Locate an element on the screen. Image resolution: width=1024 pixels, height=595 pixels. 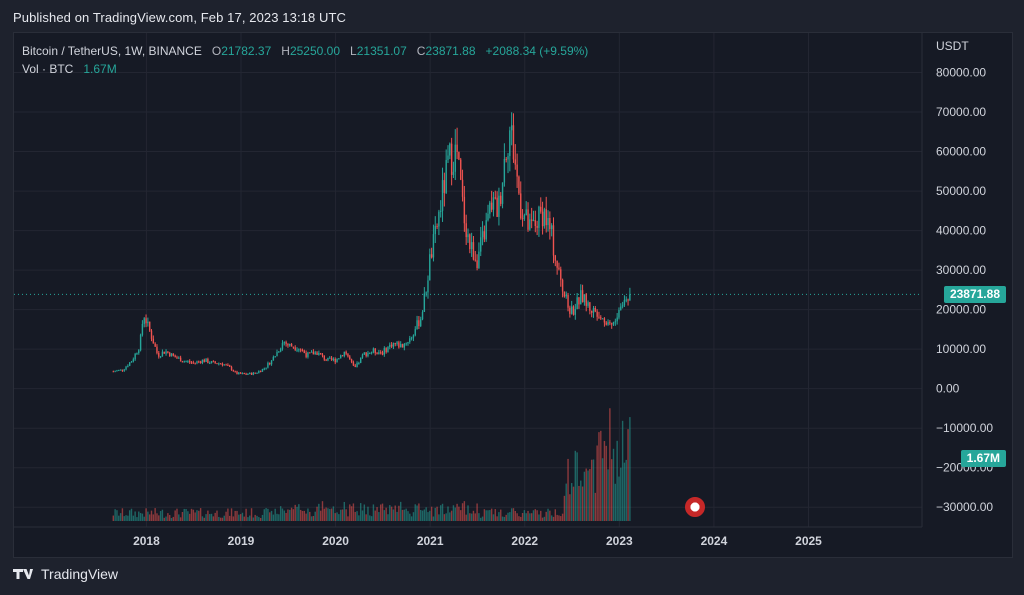
us-flag-icon is located at coordinates (695, 507).